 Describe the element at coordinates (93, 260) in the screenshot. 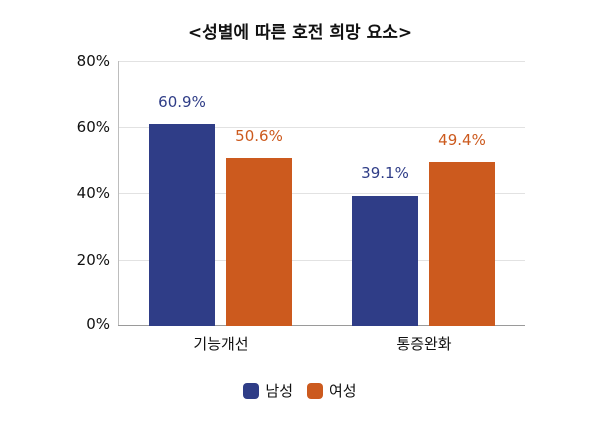

I see `y-tick-20: 20%` at that location.